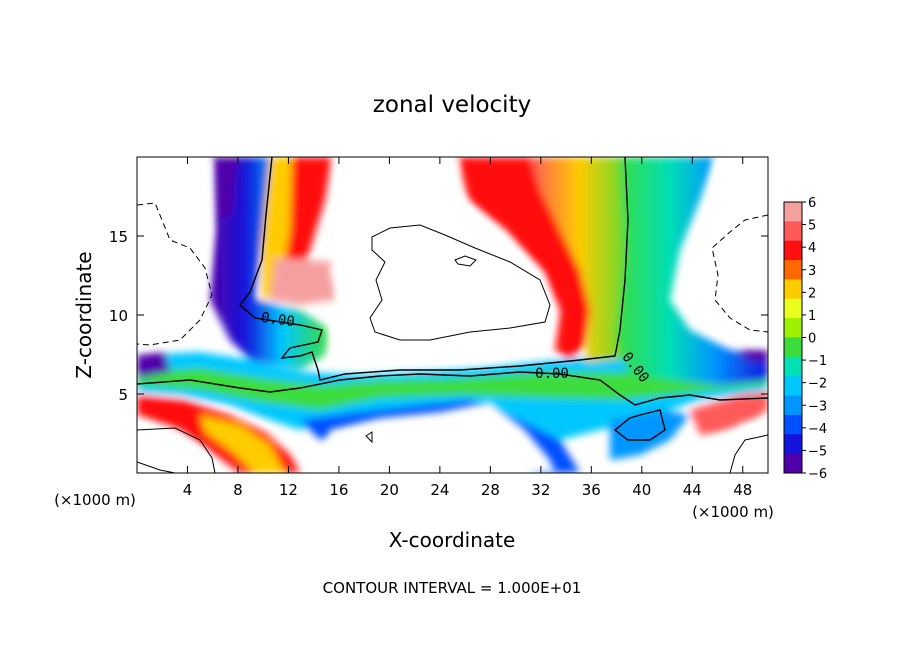 This screenshot has height=654, width=904. What do you see at coordinates (118, 316) in the screenshot?
I see `y-tick-label: 10` at bounding box center [118, 316].